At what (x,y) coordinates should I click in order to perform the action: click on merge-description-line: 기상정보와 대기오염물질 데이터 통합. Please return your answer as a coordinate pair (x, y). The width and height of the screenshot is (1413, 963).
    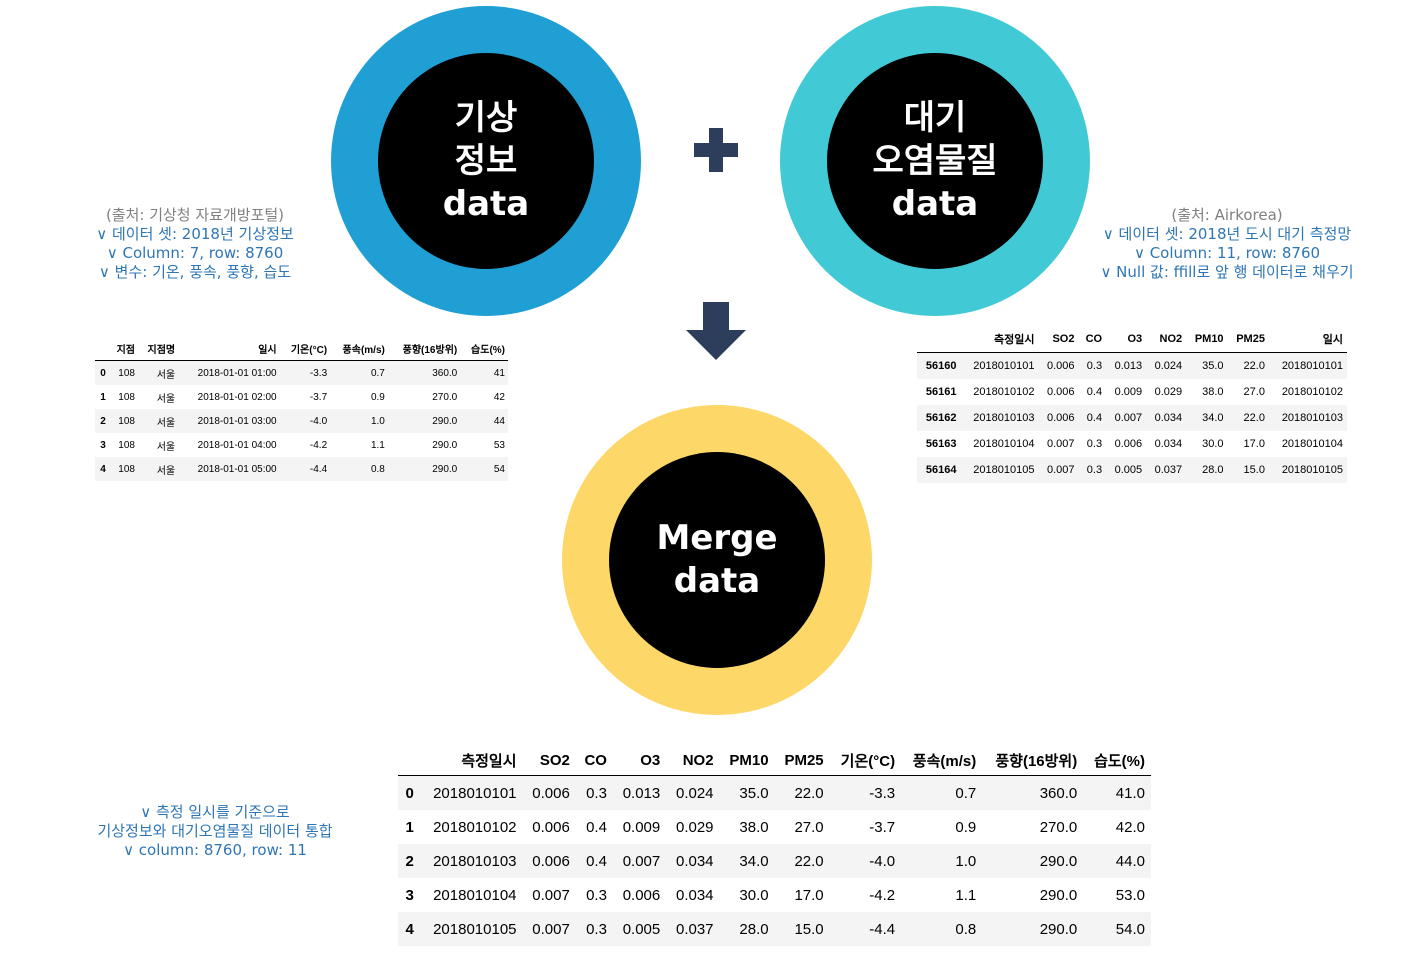
    Looking at the image, I should click on (215, 831).